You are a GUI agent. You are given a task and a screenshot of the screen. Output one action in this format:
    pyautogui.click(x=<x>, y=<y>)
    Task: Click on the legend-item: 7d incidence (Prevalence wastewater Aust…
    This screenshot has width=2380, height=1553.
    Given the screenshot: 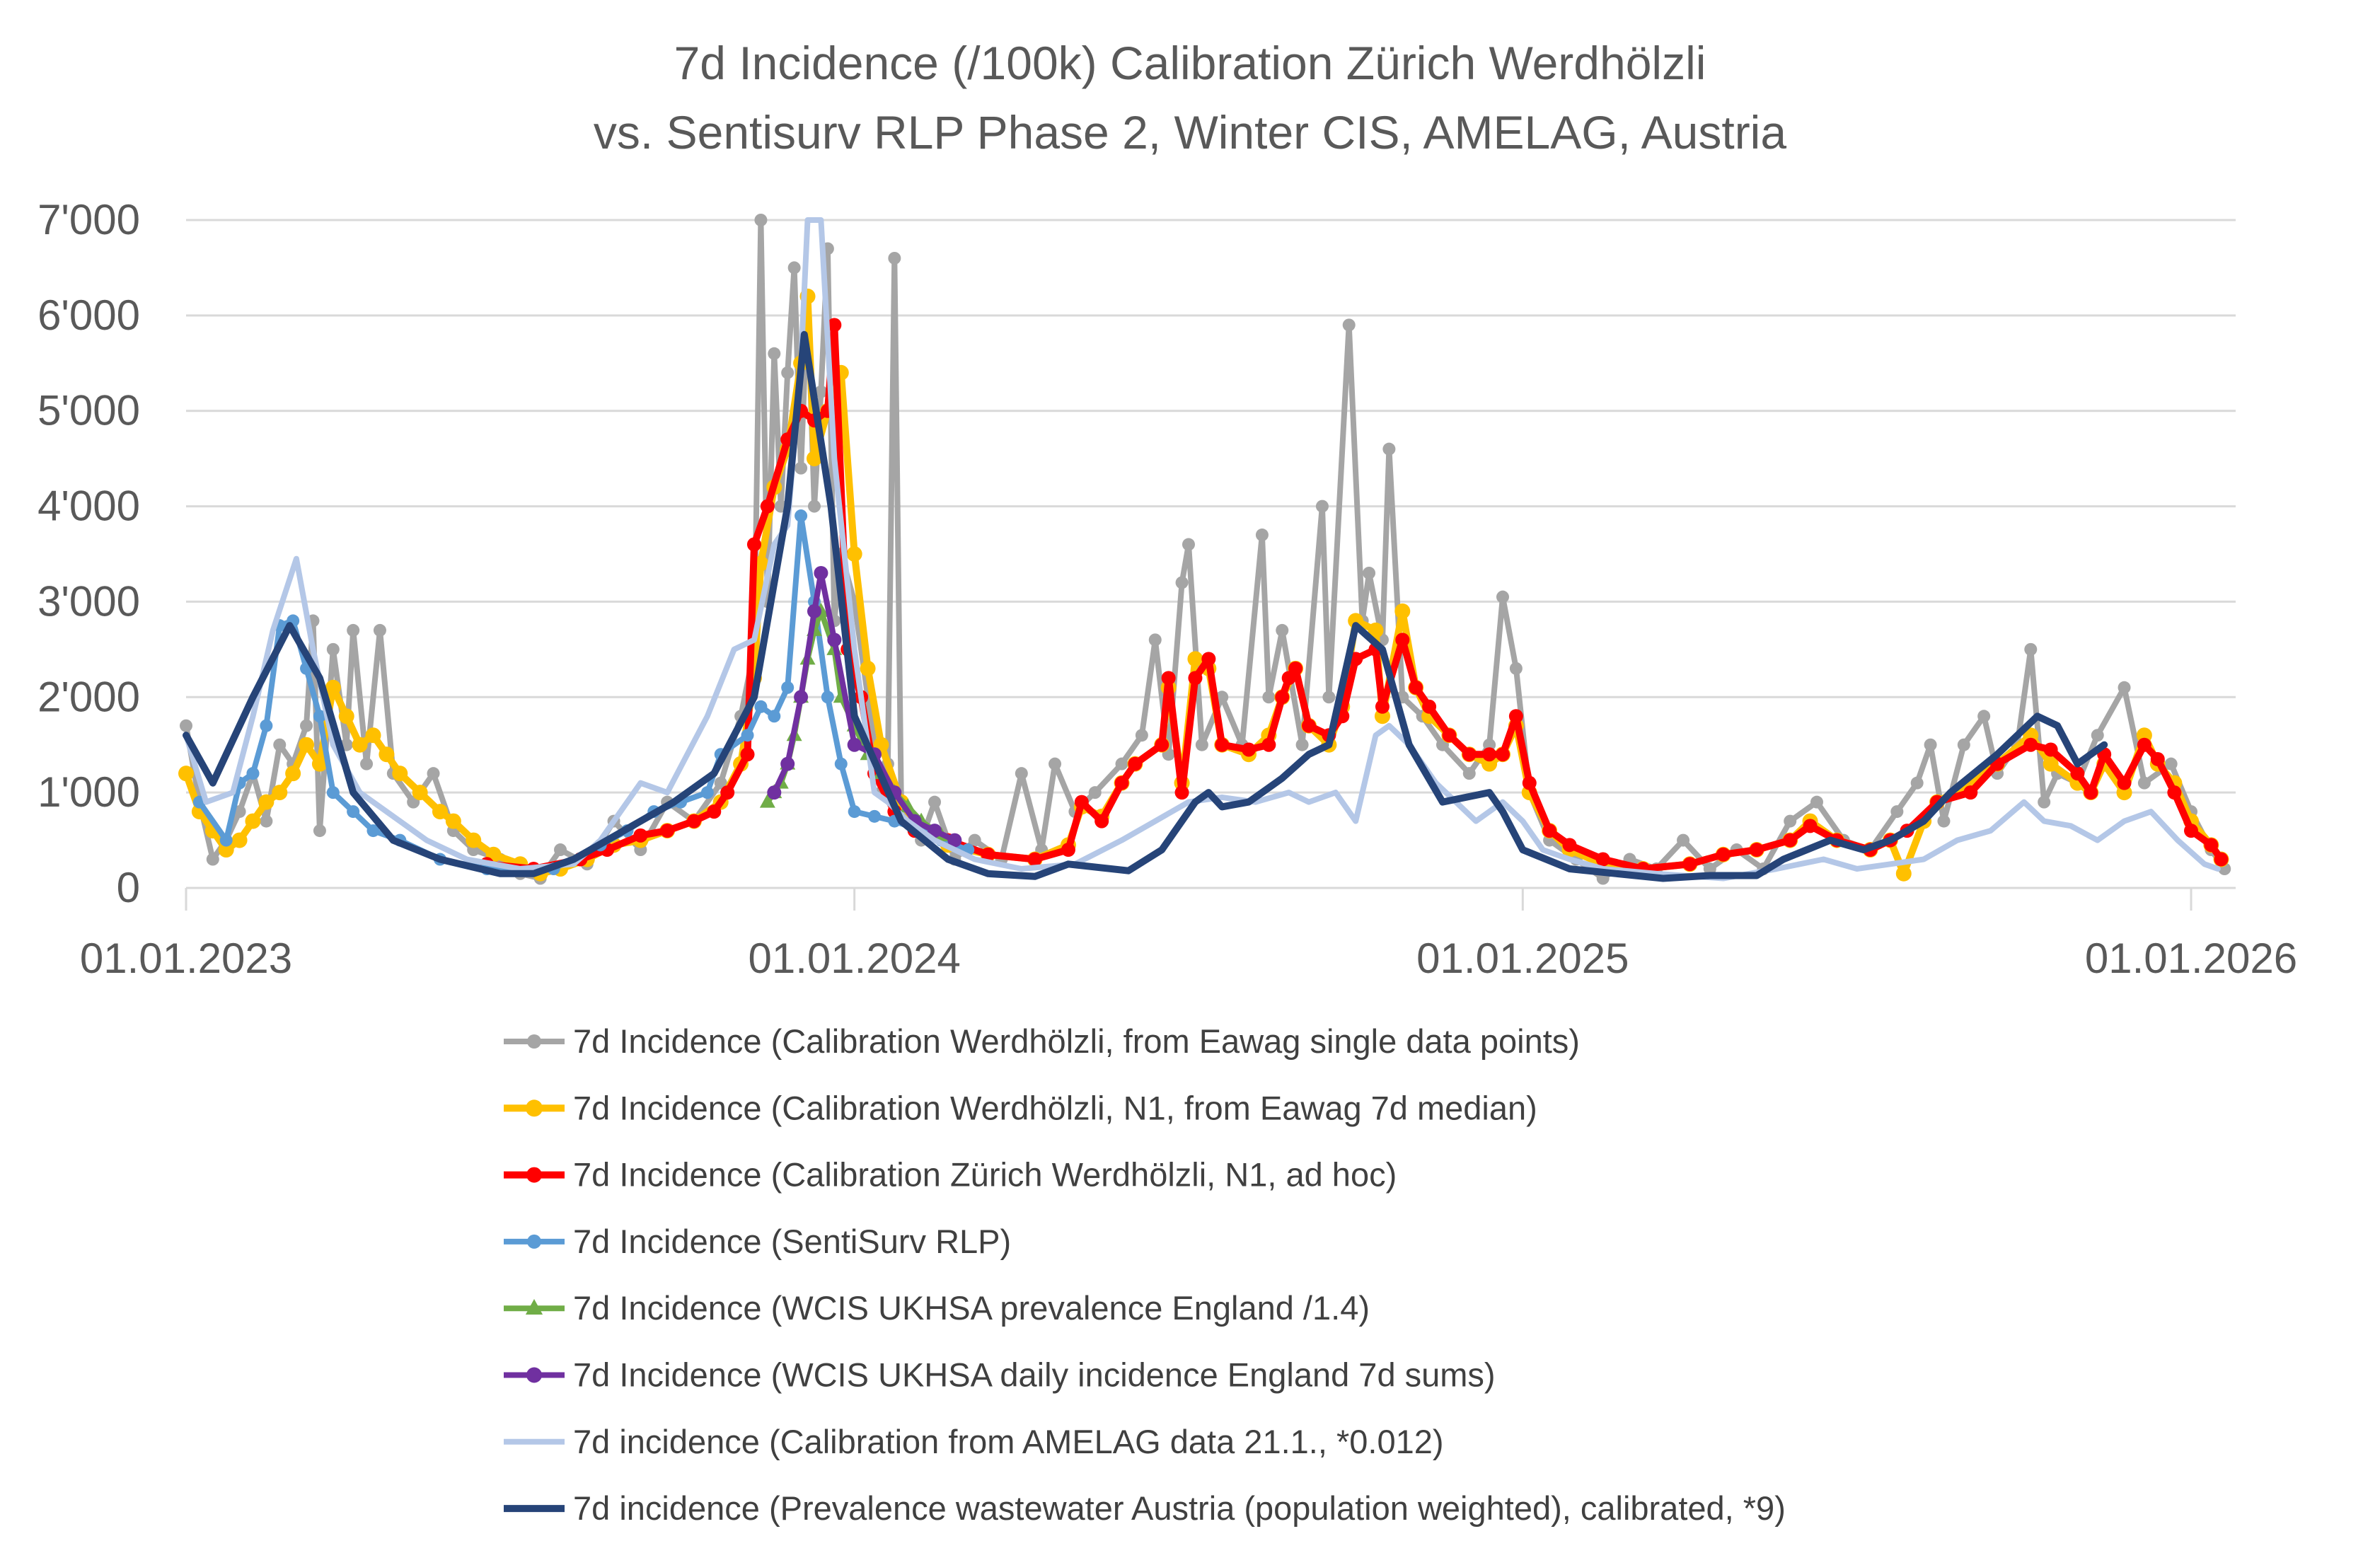 What is the action you would take?
    pyautogui.click(x=1145, y=1508)
    